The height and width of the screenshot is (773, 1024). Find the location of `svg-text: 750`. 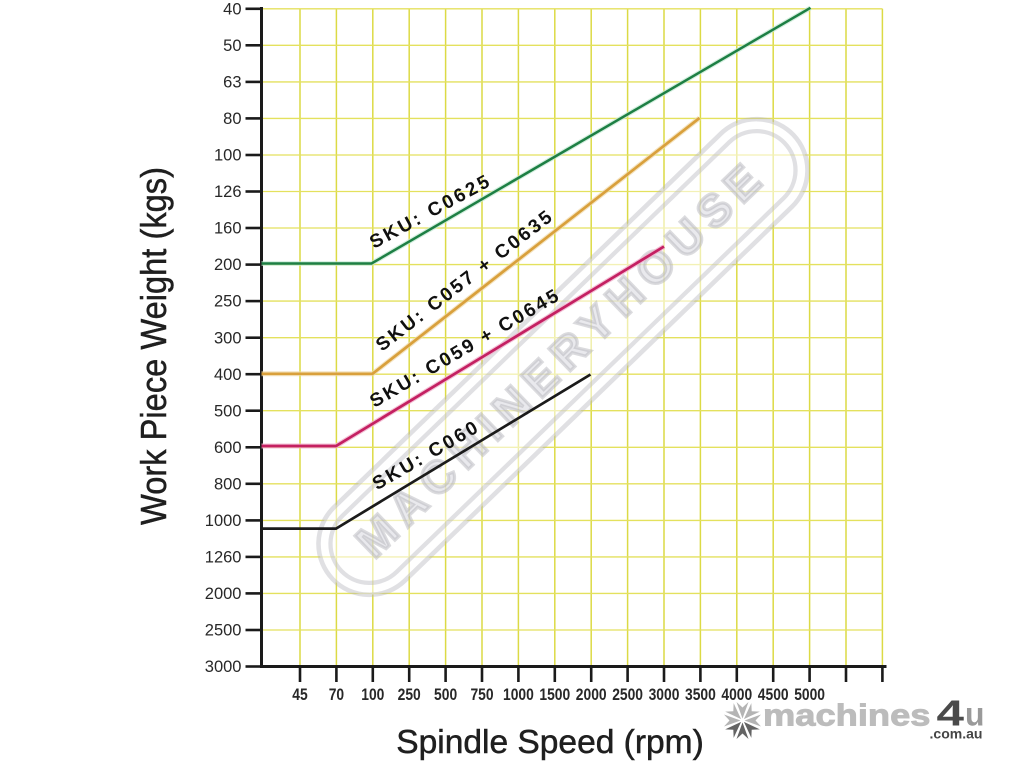

svg-text: 750 is located at coordinates (481, 695).